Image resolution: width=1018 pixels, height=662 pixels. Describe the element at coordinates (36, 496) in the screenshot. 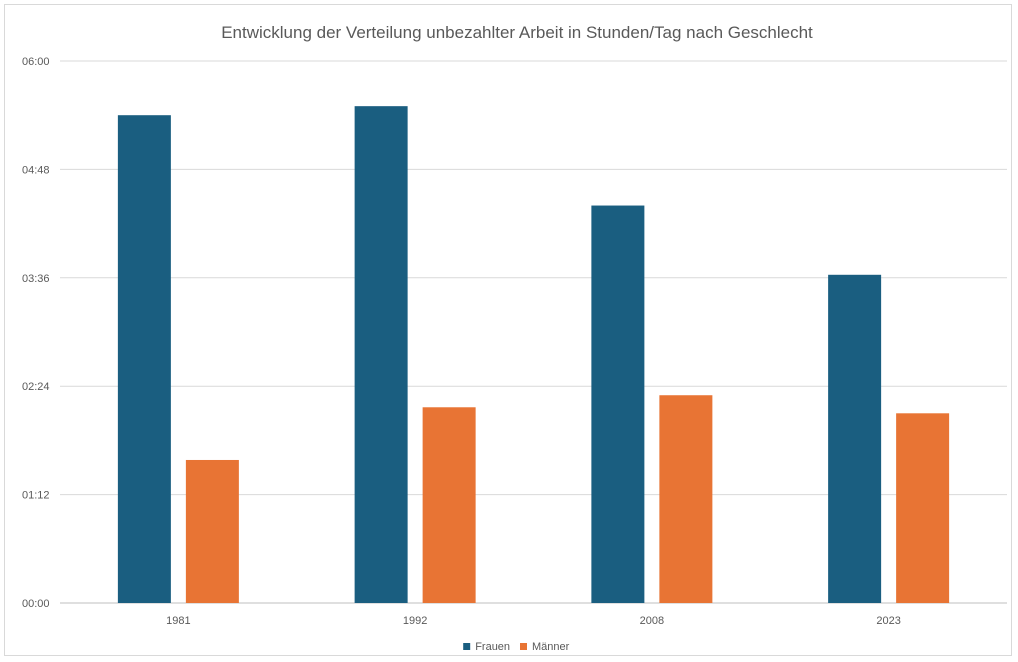

I see `y-tick-label: 01:12` at that location.